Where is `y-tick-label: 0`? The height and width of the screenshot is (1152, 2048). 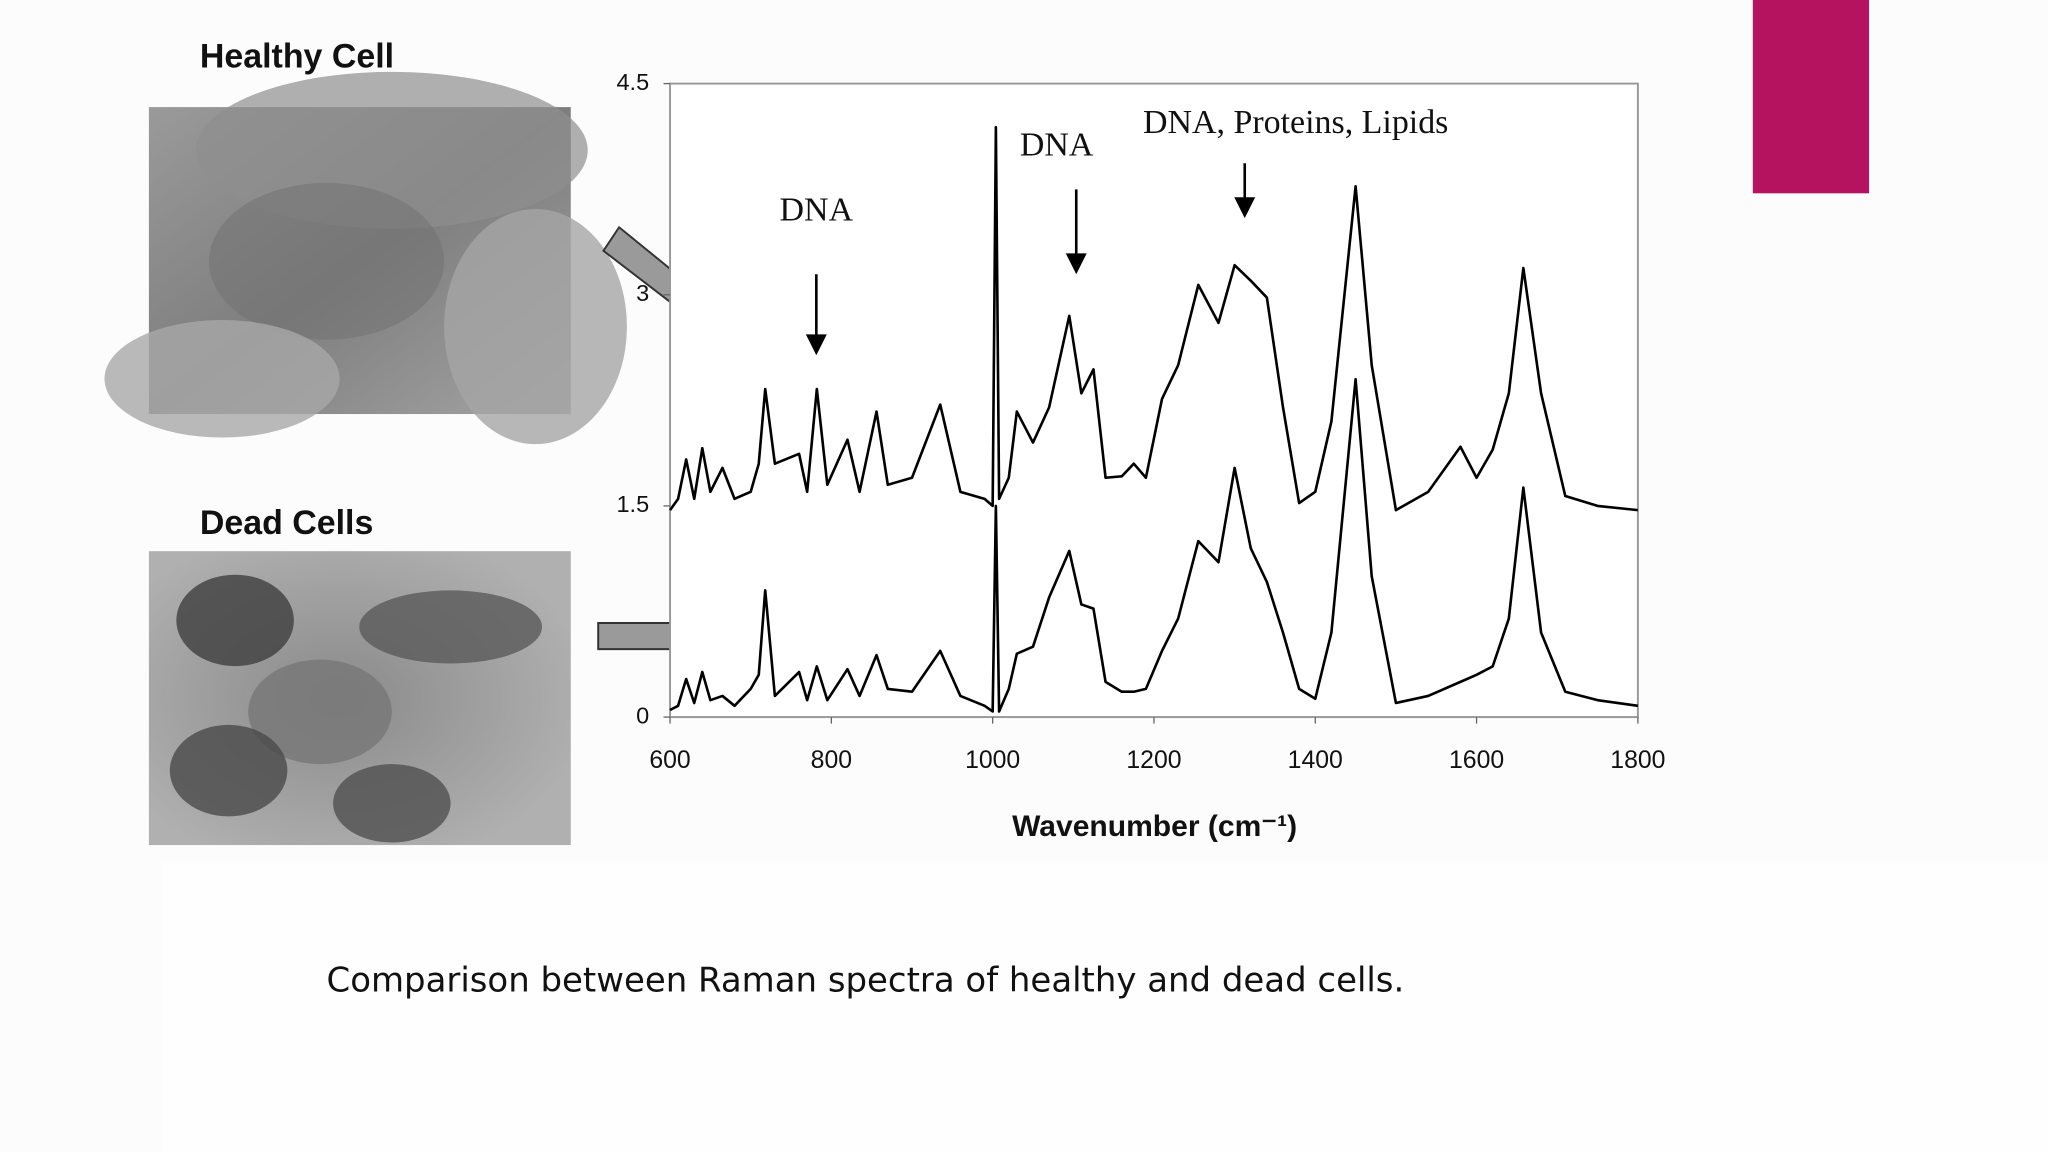 y-tick-label: 0 is located at coordinates (642, 715).